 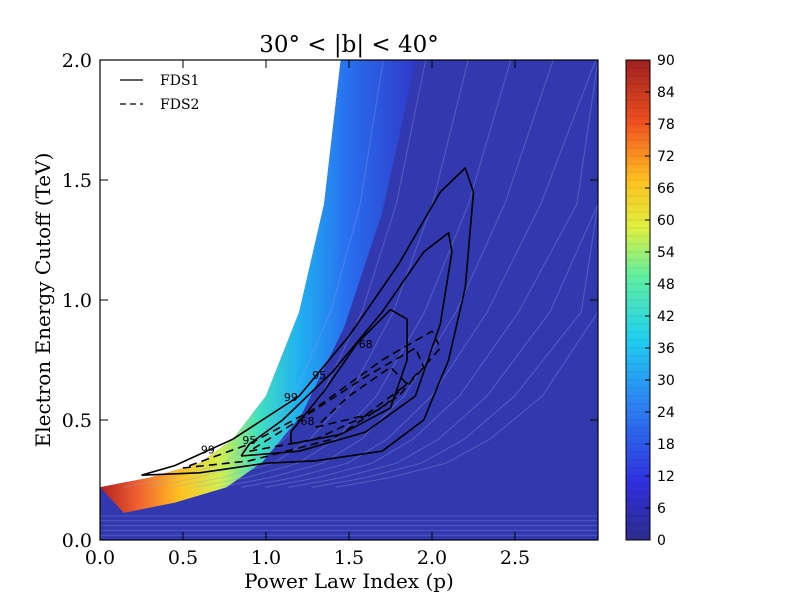 I want to click on colorbar-tick-label: 24, so click(x=666, y=413).